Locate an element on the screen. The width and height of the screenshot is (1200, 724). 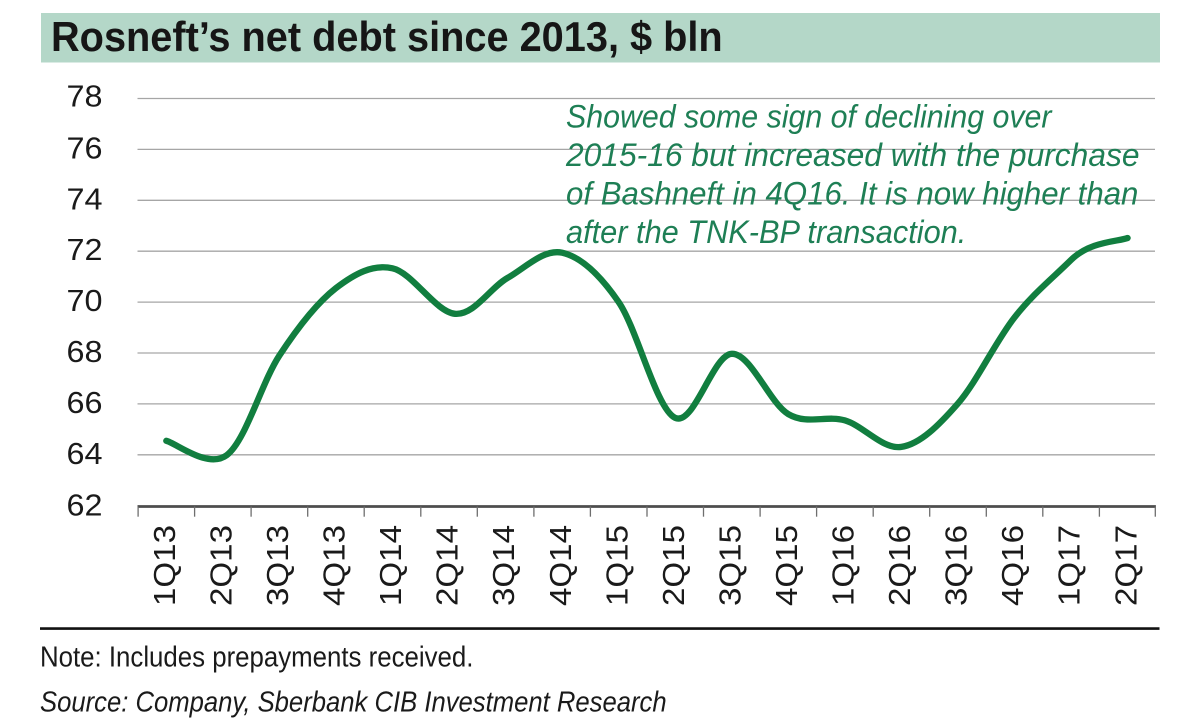
svg-text: 64 is located at coordinates (85, 453).